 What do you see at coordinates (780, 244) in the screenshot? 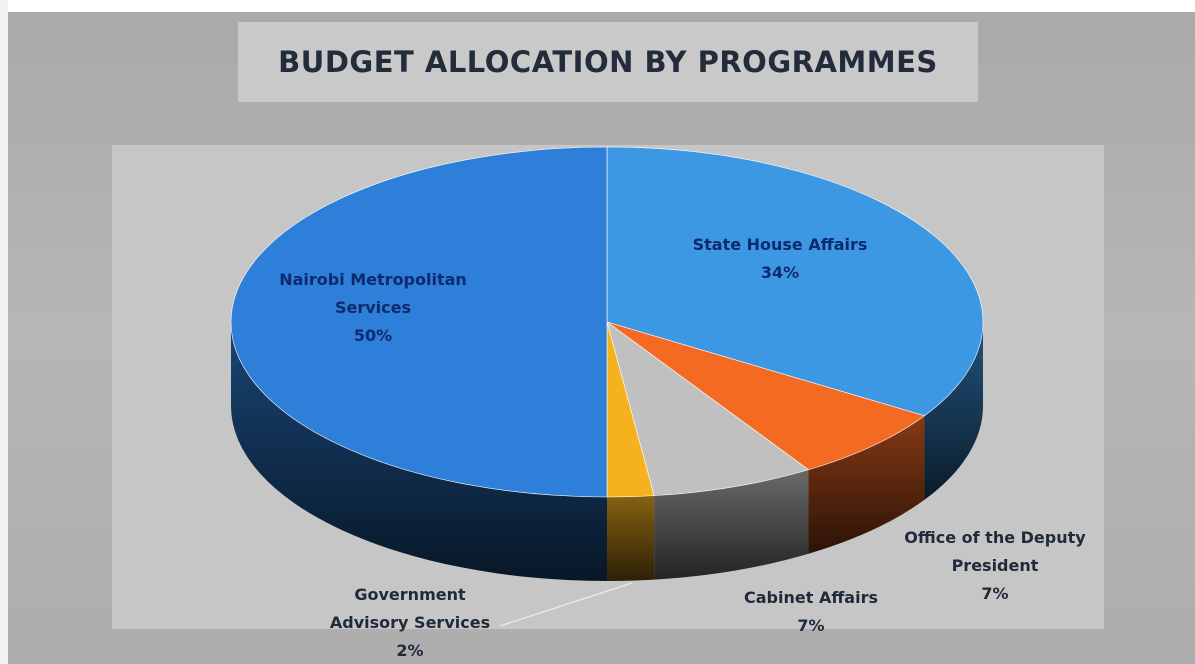
I see `data-label-name-line: State House Affairs` at bounding box center [780, 244].